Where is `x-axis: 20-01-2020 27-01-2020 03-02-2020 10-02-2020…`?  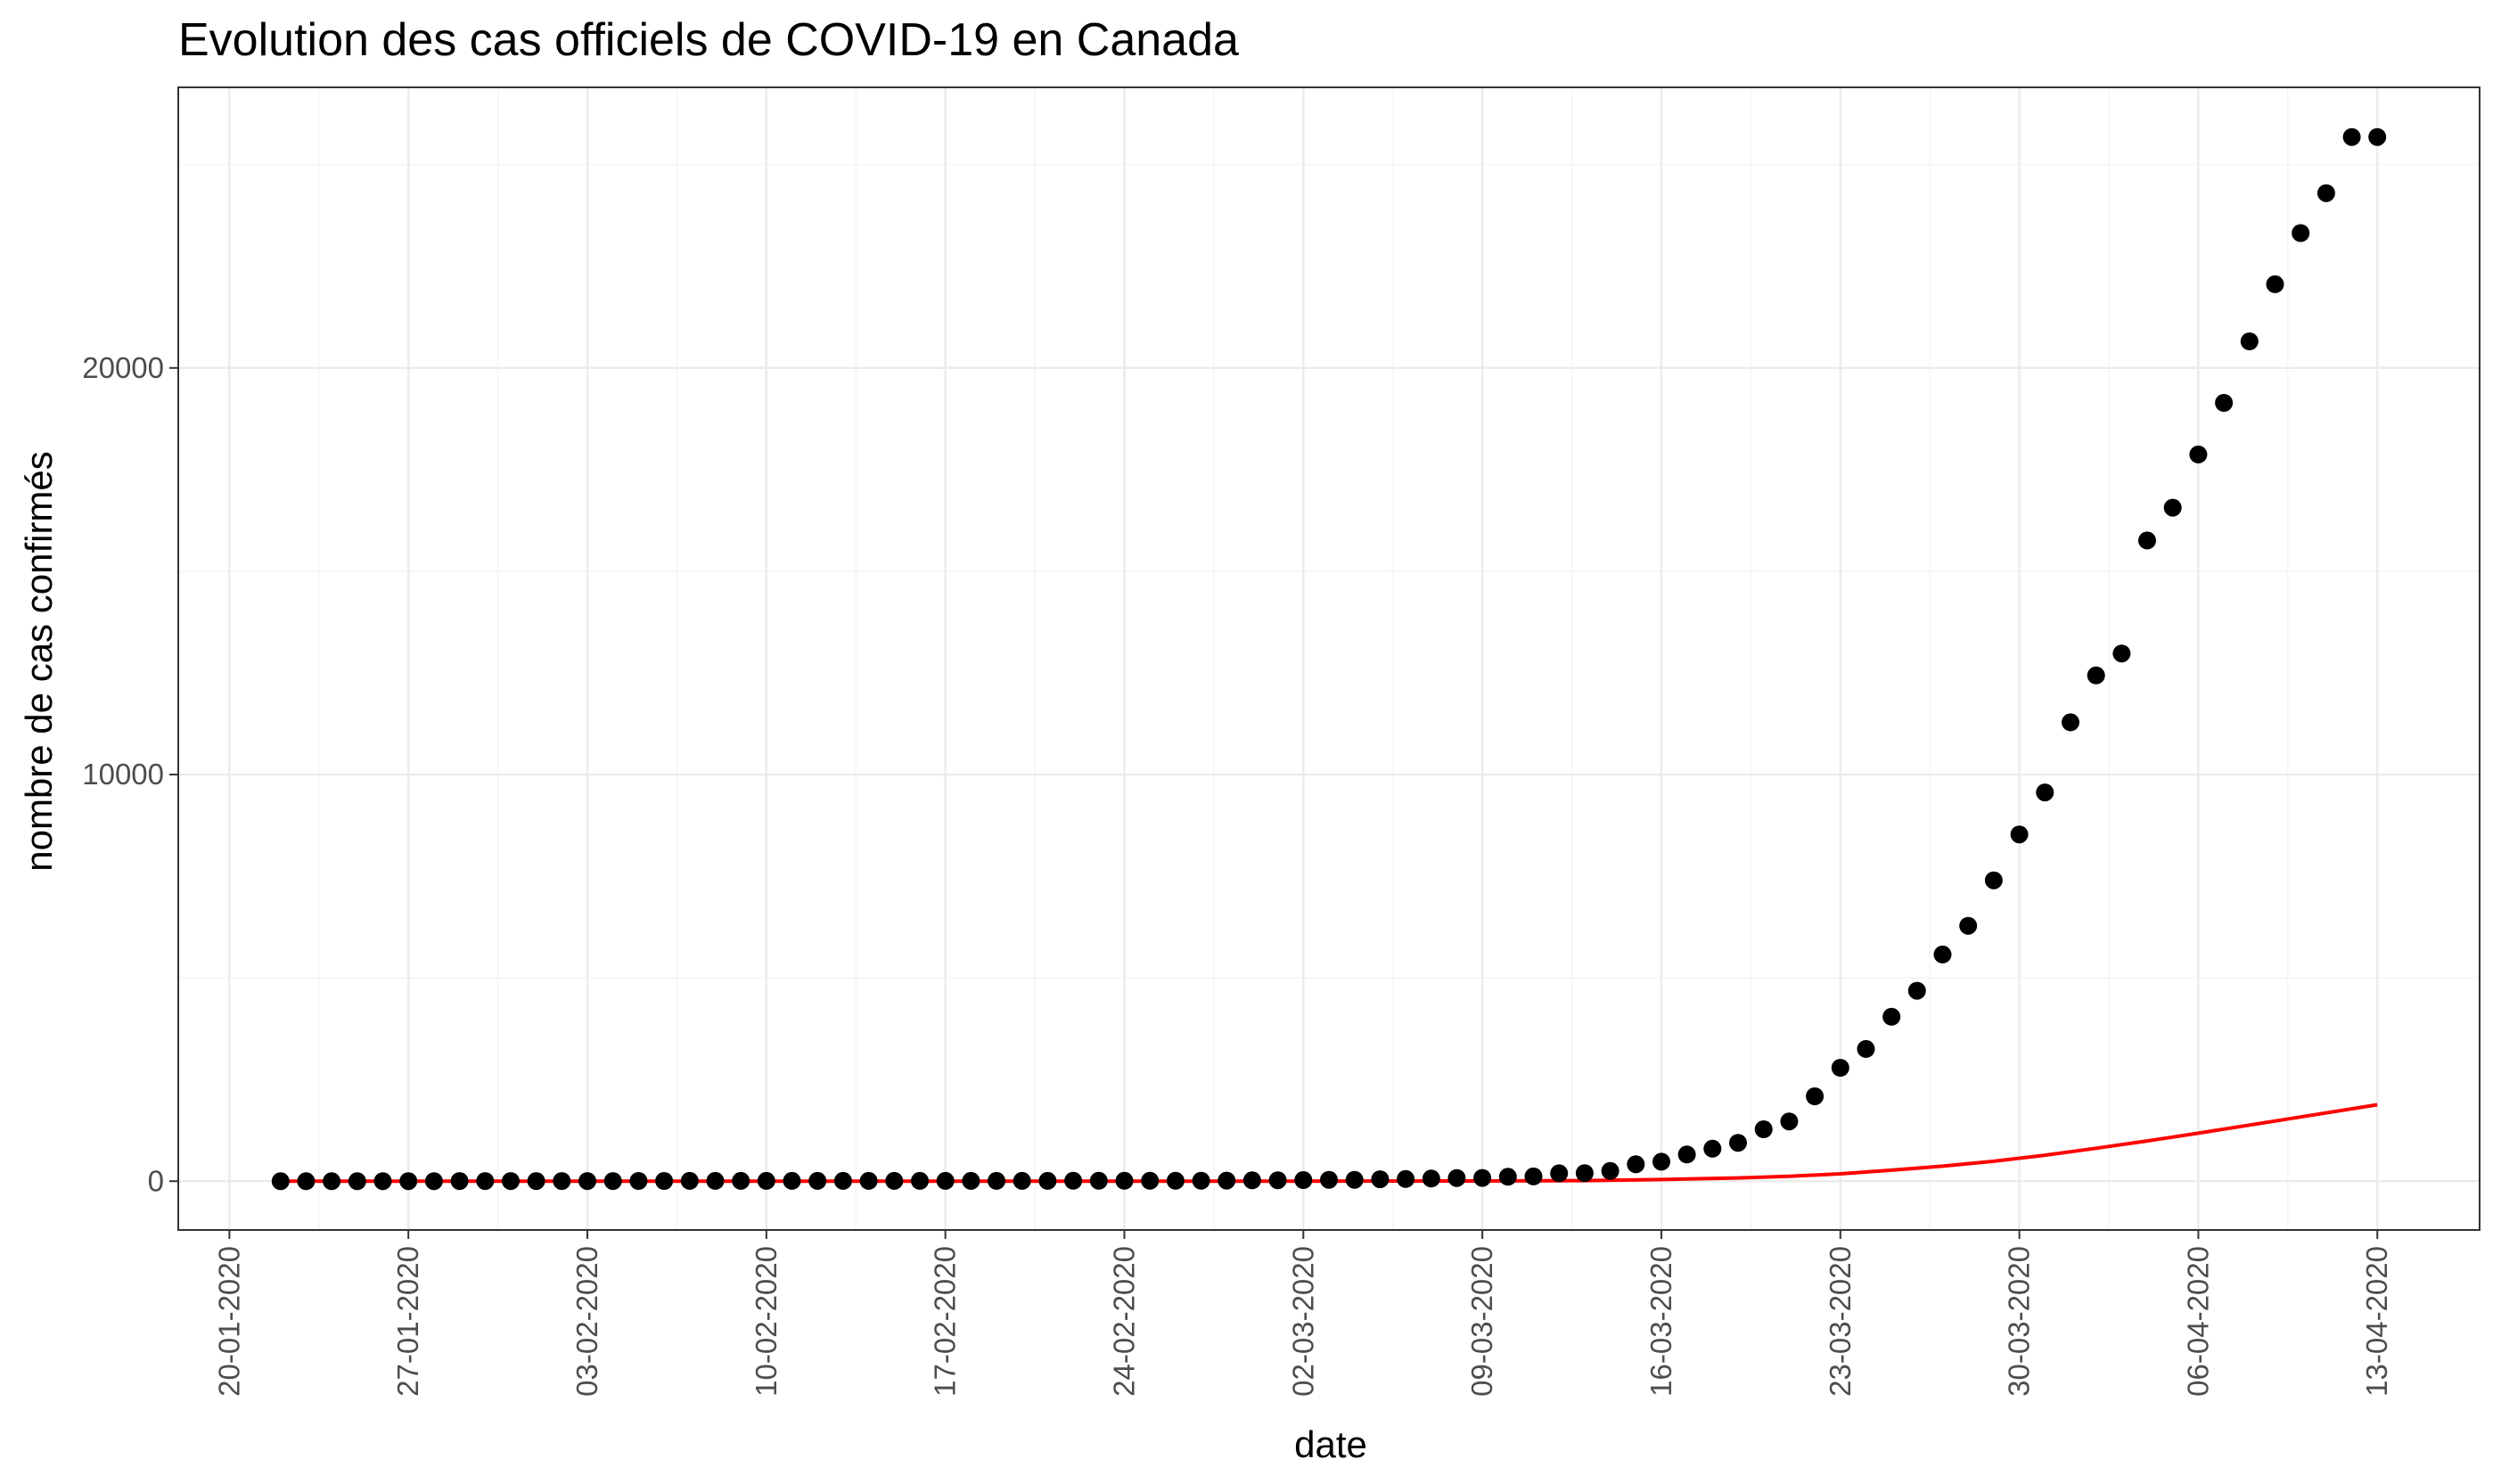
x-axis: 20-01-2020 27-01-2020 03-02-2020 10-02-2020… is located at coordinates (1302, 1313).